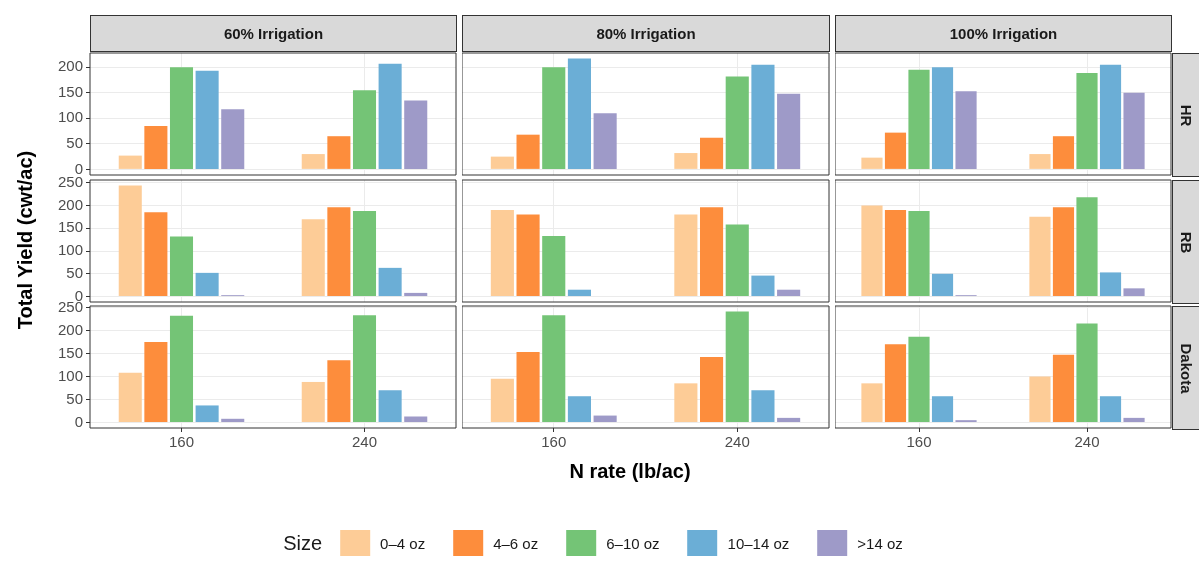 This screenshot has height=582, width=1199. Describe the element at coordinates (1186, 115) in the screenshot. I see `y2-axis-title: HR` at that location.